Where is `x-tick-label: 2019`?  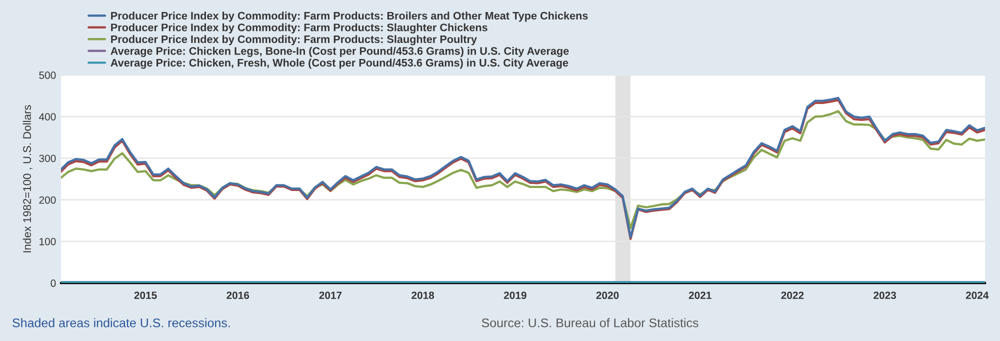 x-tick-label: 2019 is located at coordinates (515, 296).